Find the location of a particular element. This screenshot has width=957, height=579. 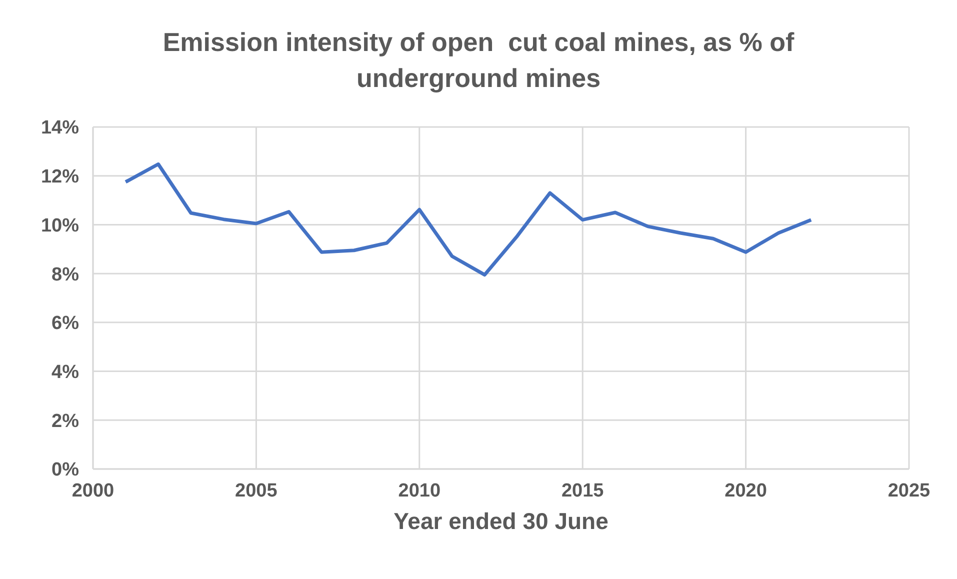

x-tick-label: 2020 is located at coordinates (745, 491).